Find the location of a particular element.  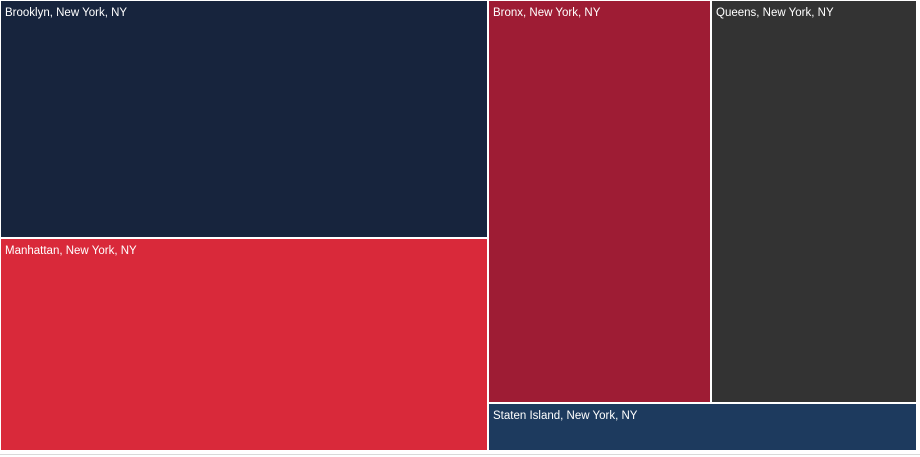

treemap-tile-staten-island: Staten Island, New York, NY is located at coordinates (702, 427).